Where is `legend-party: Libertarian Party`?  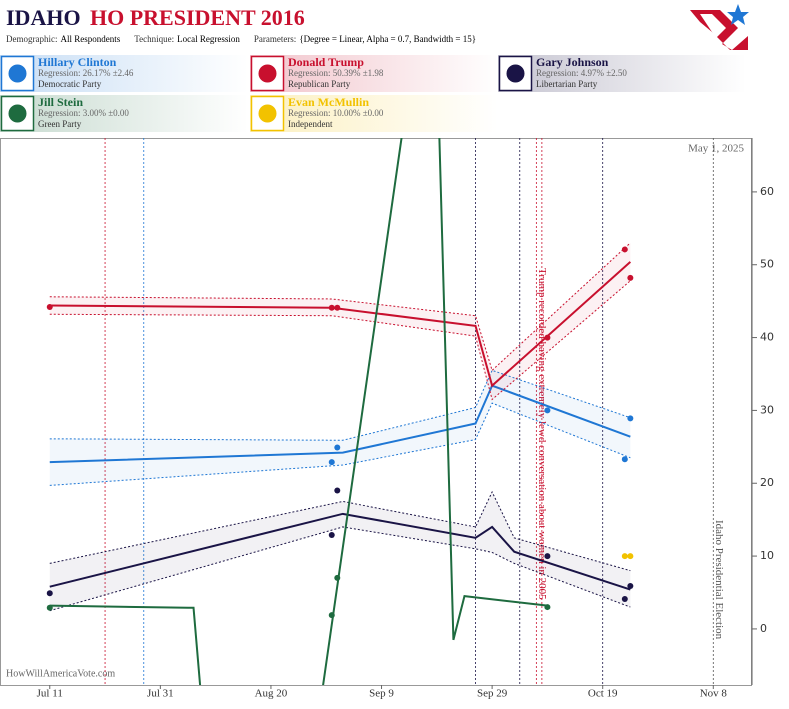
legend-party: Libertarian Party is located at coordinates (567, 84).